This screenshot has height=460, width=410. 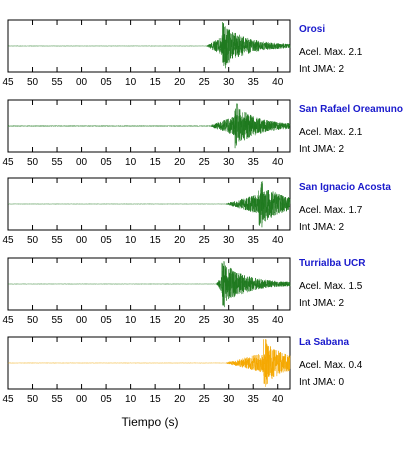 I want to click on panel-3: 45 50 55 00 05 10 15 20 25 30 35 40, so click(x=146, y=291).